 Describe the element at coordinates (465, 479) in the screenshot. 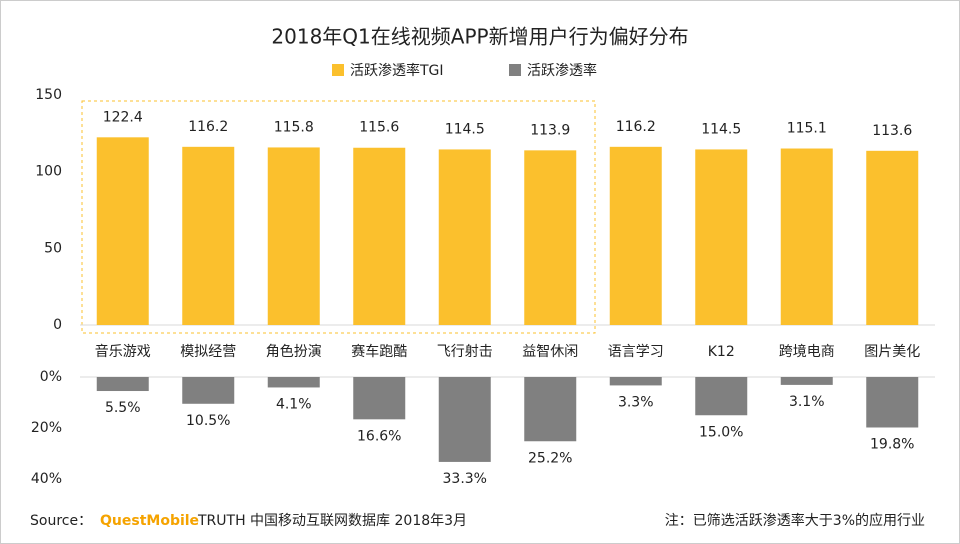

I see `value-label: 33.3%` at that location.